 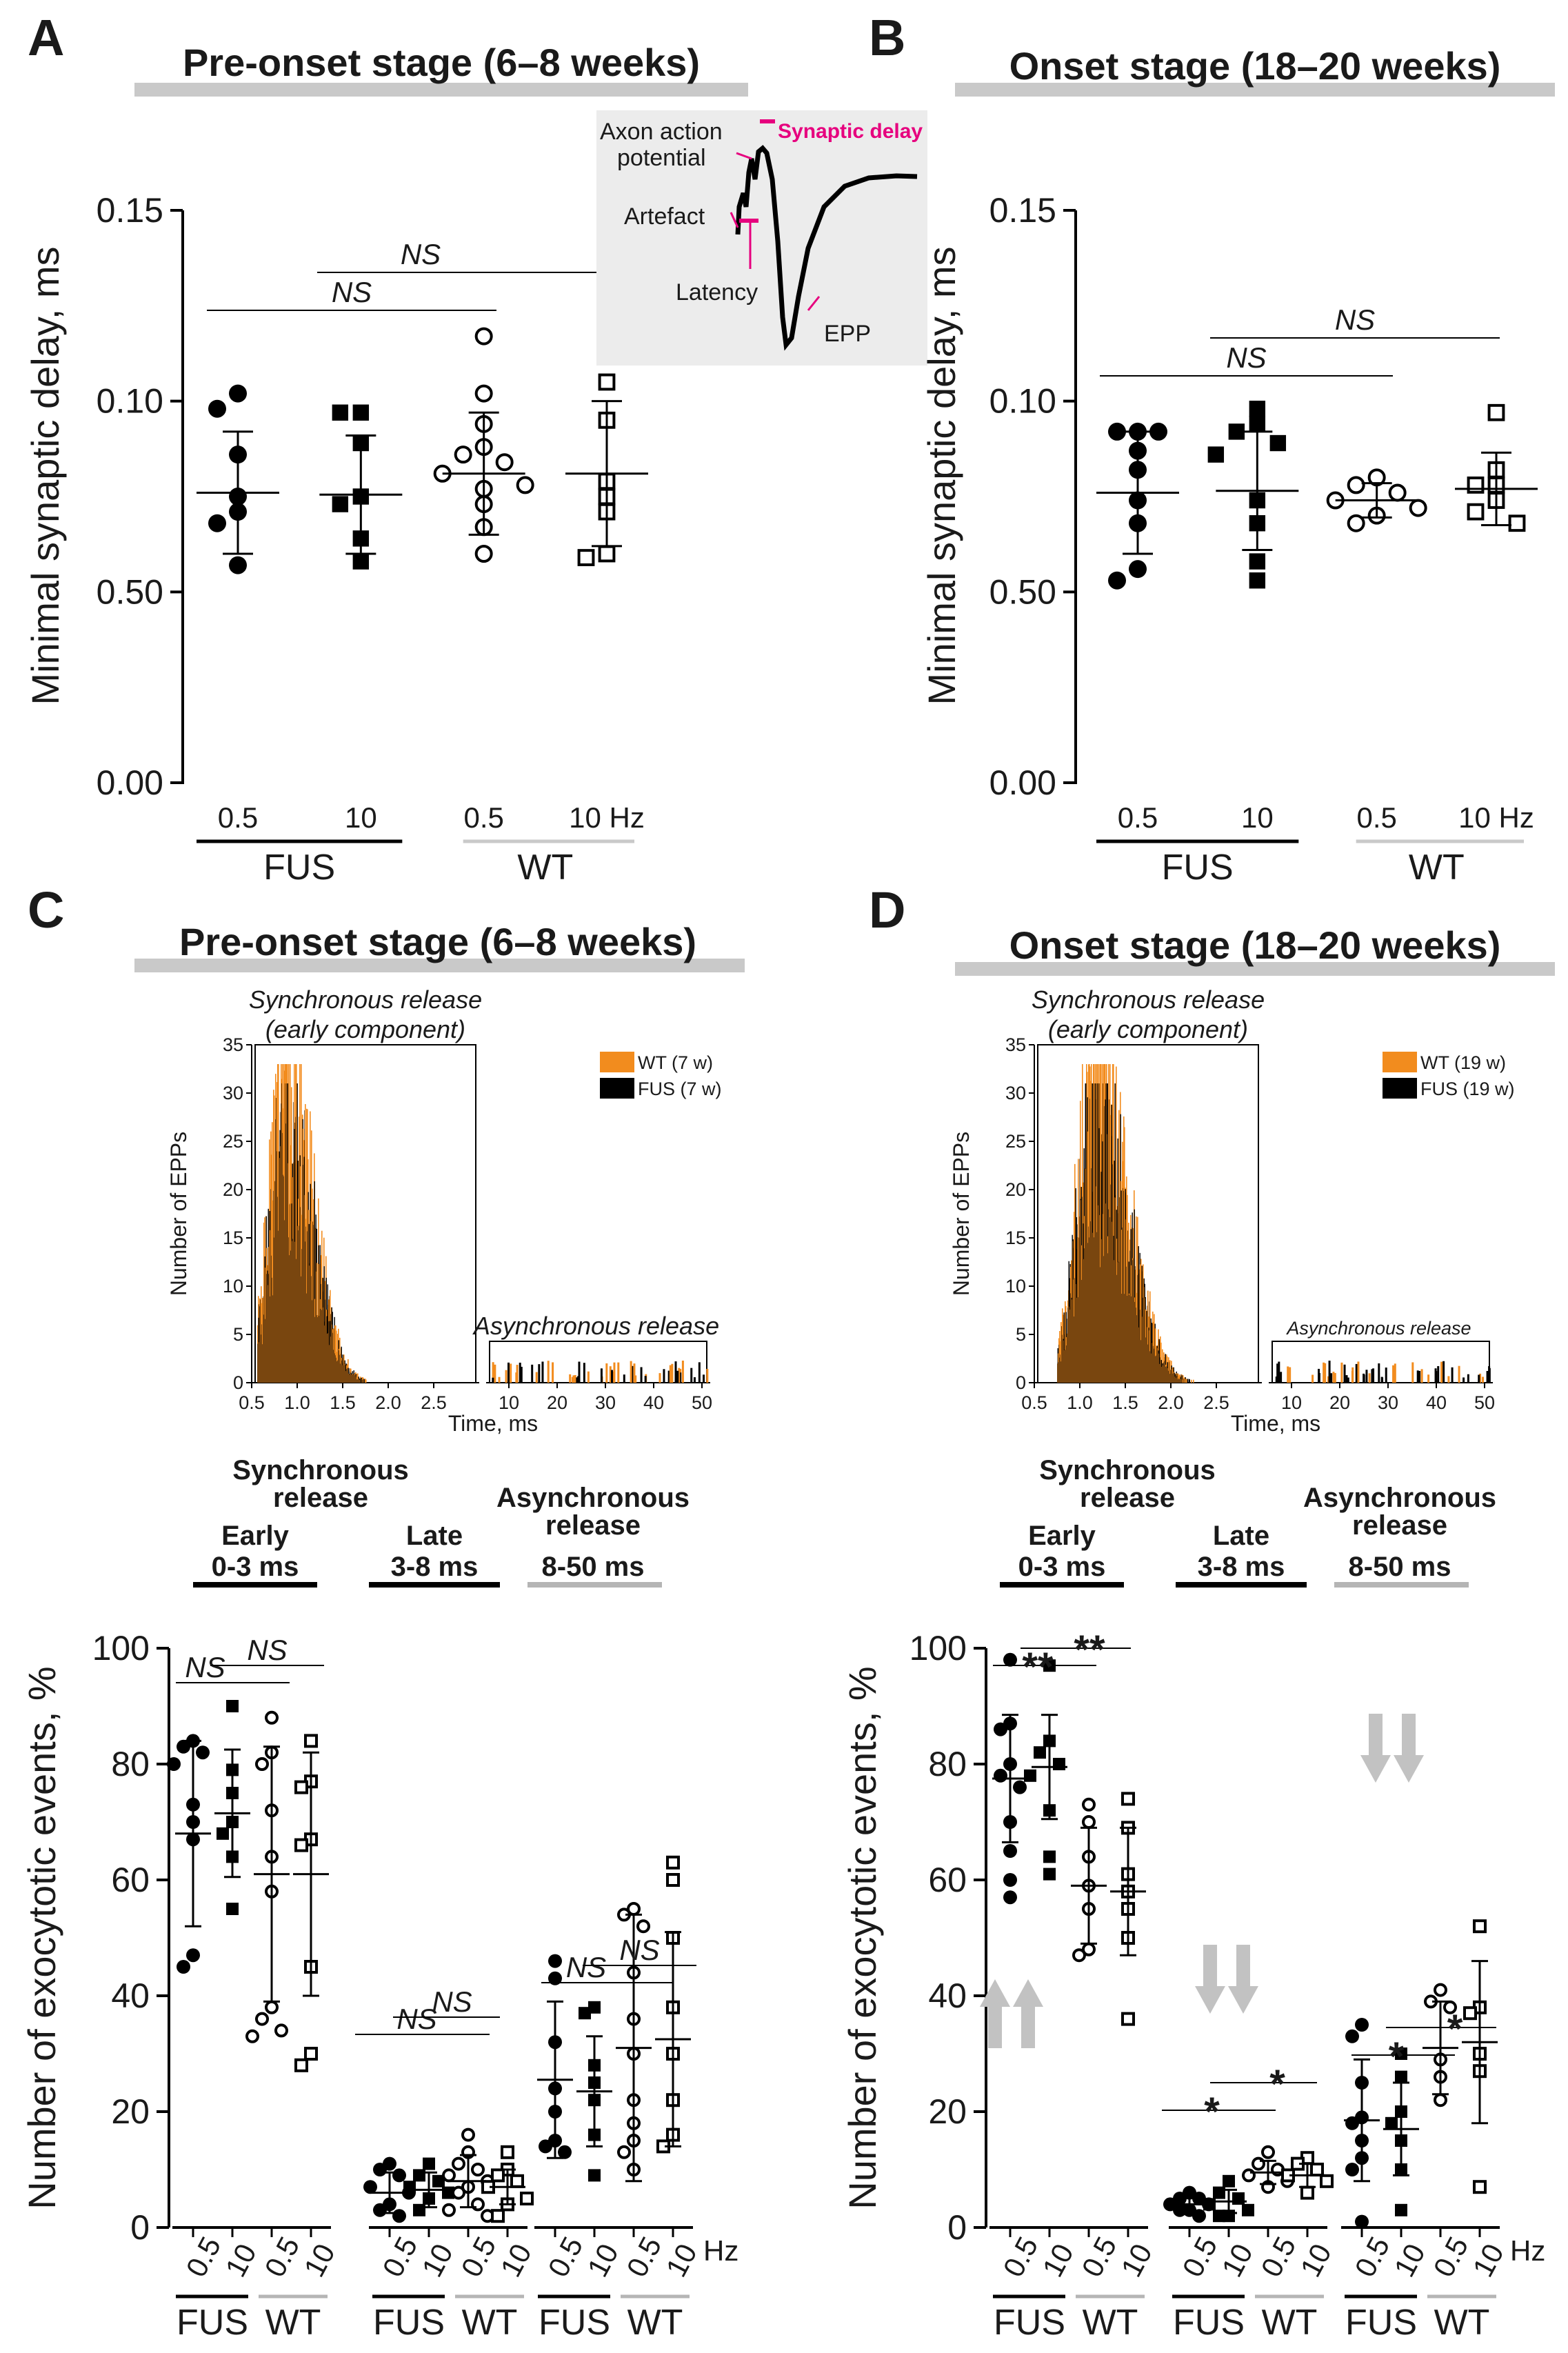 I want to click on async-header-line-2: release, so click(x=1399, y=1525).